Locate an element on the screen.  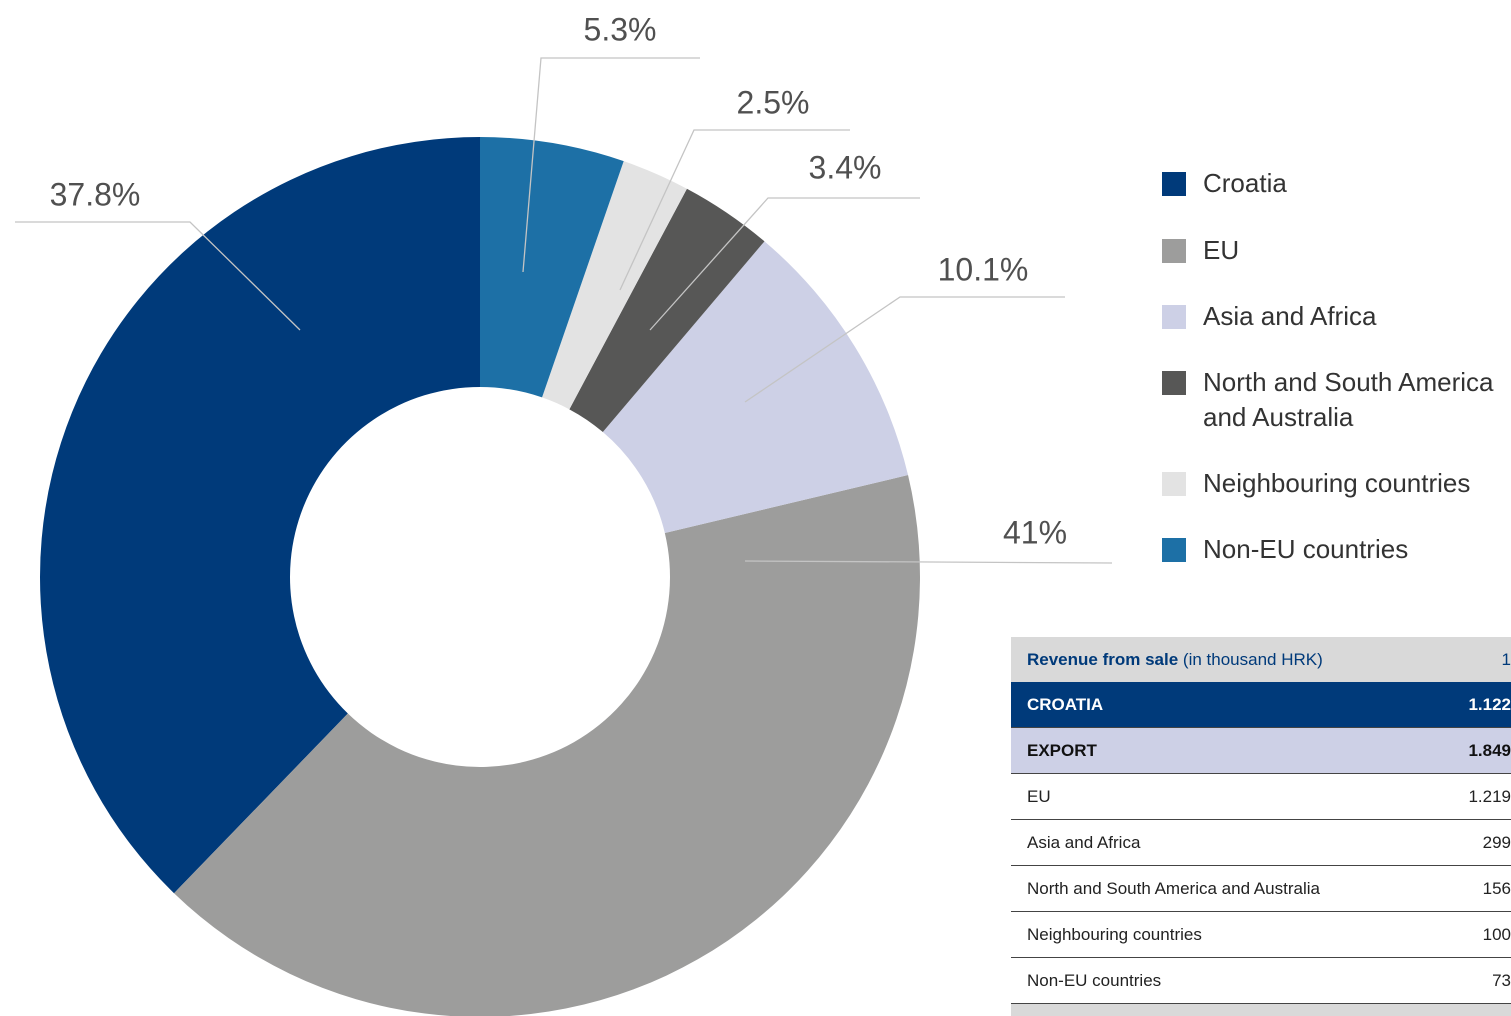
legend-label: Croatia is located at coordinates (1245, 183).